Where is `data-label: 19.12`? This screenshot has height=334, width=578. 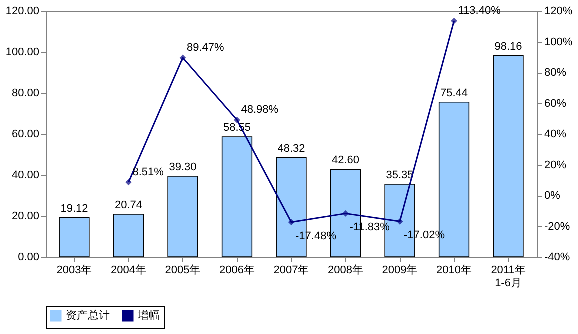 data-label: 19.12 is located at coordinates (74, 208).